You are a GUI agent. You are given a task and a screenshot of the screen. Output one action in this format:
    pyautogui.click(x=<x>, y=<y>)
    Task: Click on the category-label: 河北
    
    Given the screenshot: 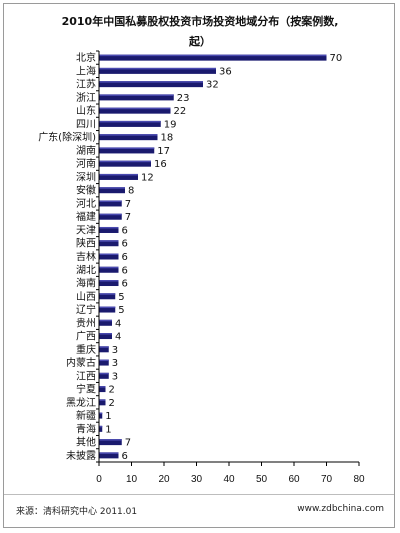 What is the action you would take?
    pyautogui.click(x=86, y=204)
    